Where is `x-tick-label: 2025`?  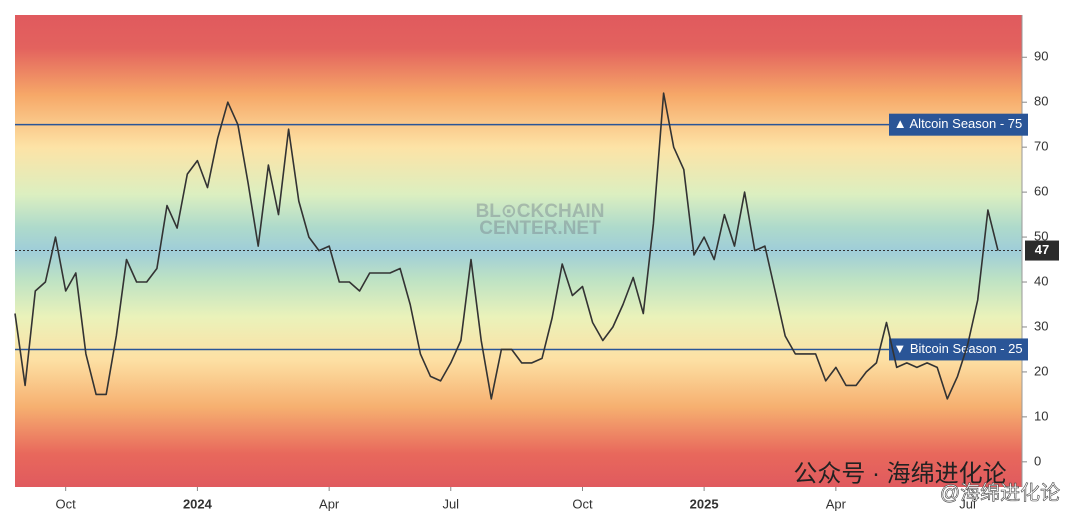
x-tick-label: 2025 is located at coordinates (704, 503).